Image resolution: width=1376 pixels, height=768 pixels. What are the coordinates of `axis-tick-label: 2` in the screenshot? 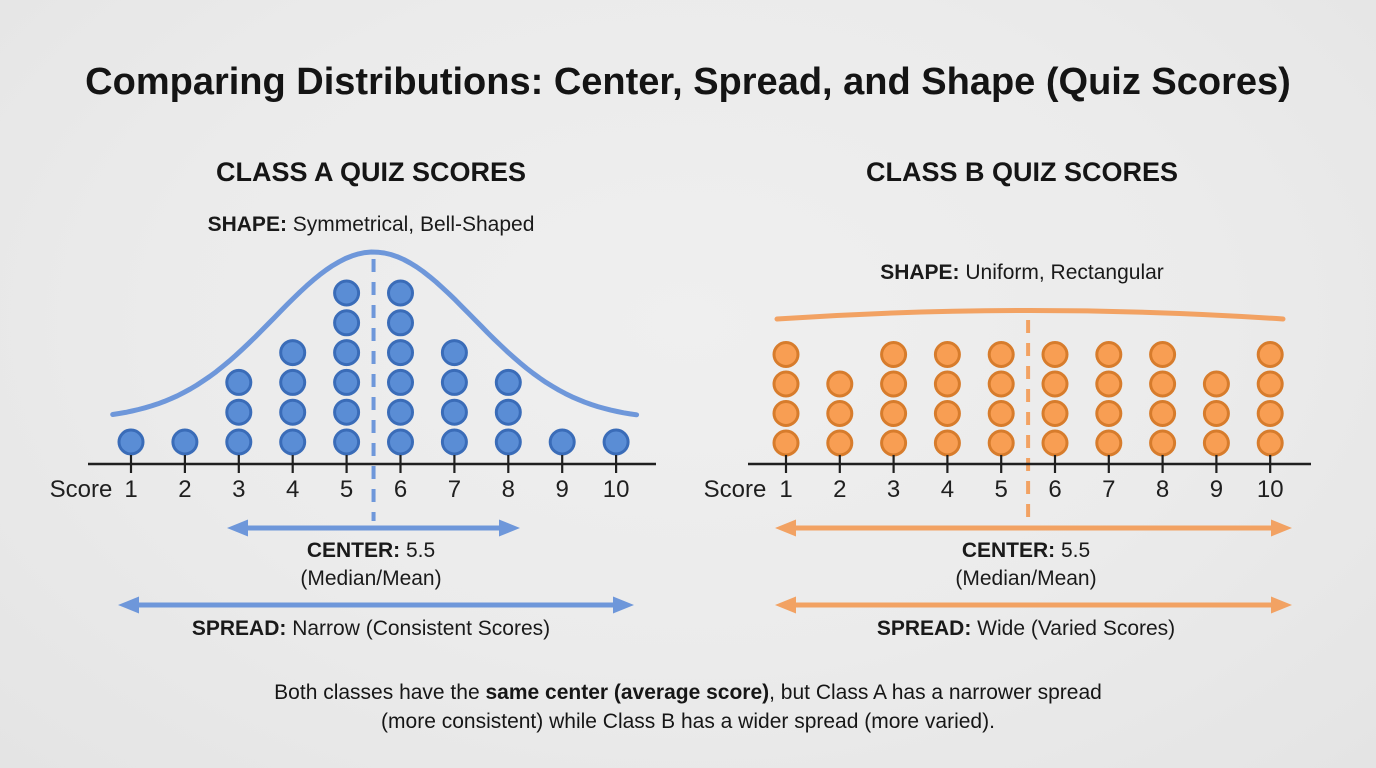 It's located at (184, 489).